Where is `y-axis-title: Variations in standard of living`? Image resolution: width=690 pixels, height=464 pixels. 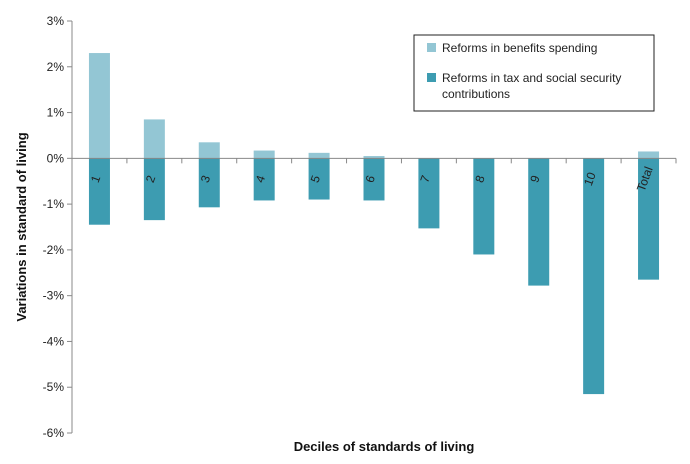
y-axis-title: Variations in standard of living is located at coordinates (21, 226).